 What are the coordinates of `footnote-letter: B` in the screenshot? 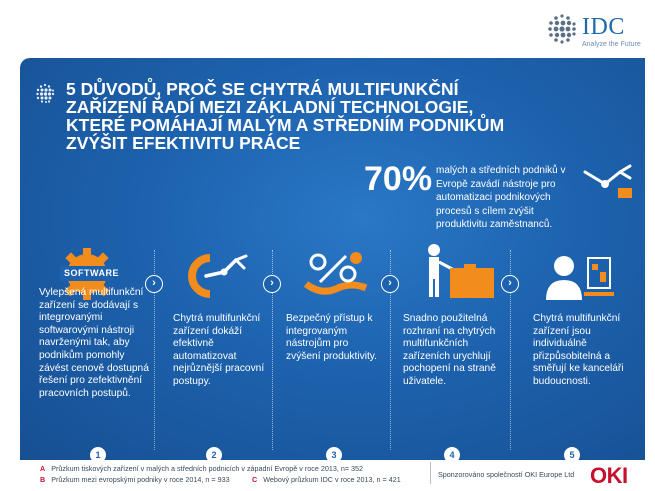 It's located at (43, 479).